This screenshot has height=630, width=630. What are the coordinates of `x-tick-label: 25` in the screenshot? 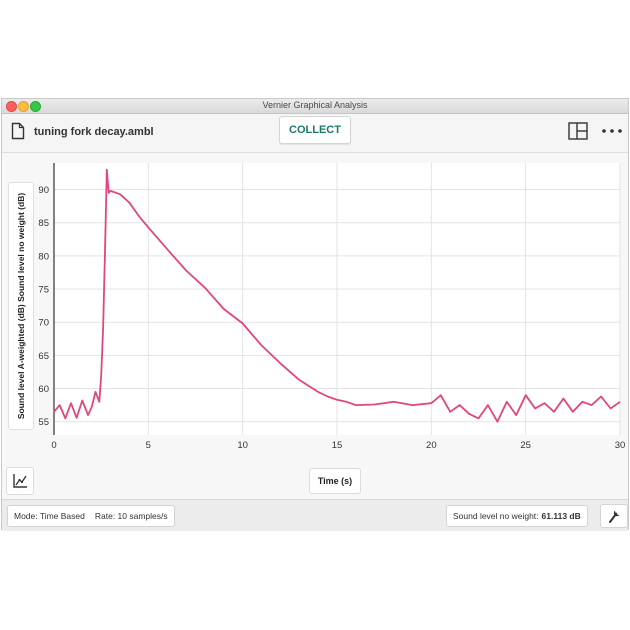 It's located at (525, 445).